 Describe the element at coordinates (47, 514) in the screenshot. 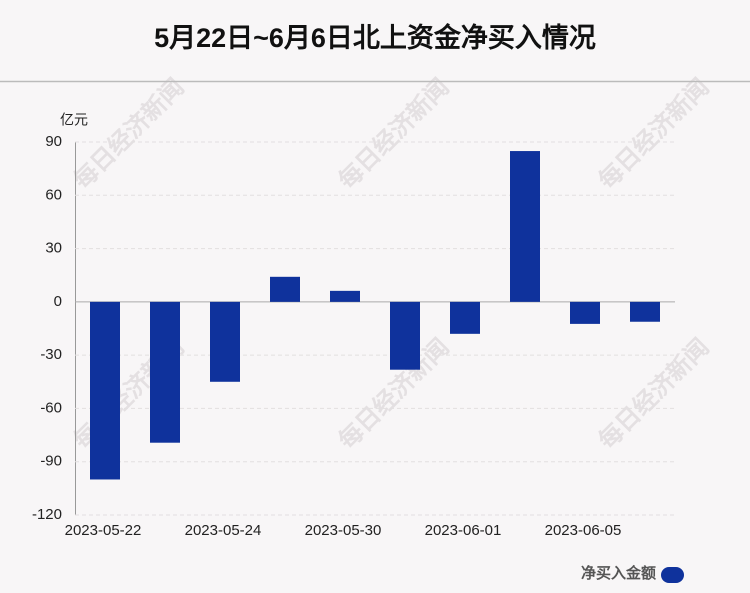

I see `y-tick-label: -120` at that location.